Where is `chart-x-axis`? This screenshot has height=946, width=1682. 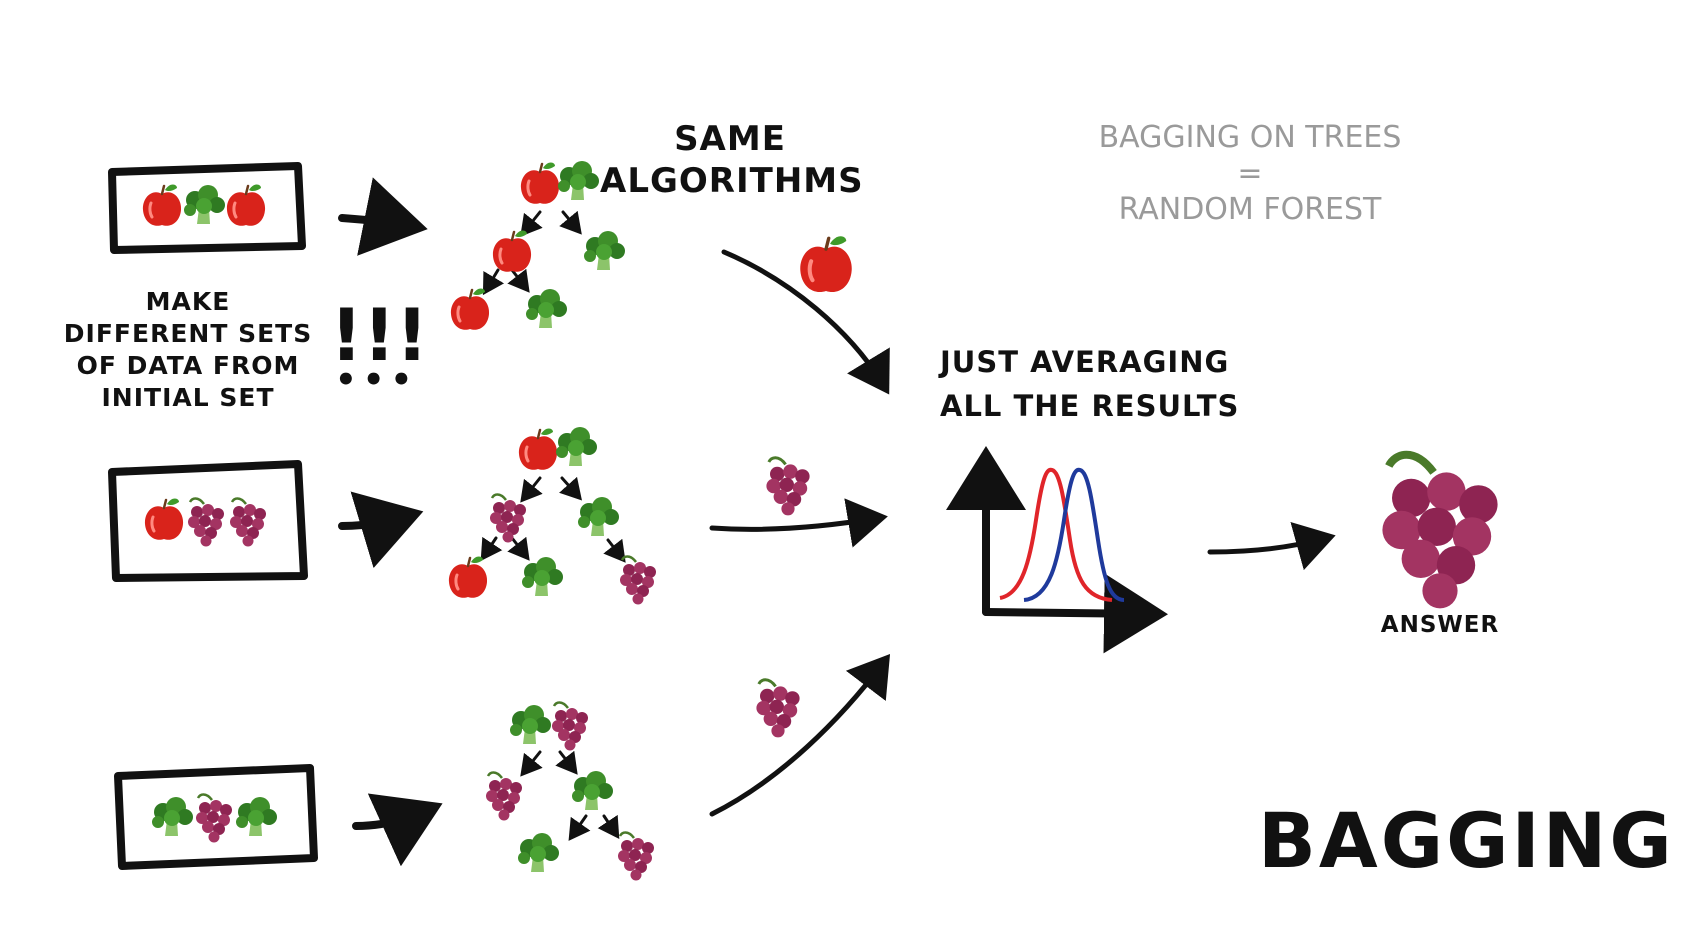 chart-x-axis is located at coordinates (1075, 613).